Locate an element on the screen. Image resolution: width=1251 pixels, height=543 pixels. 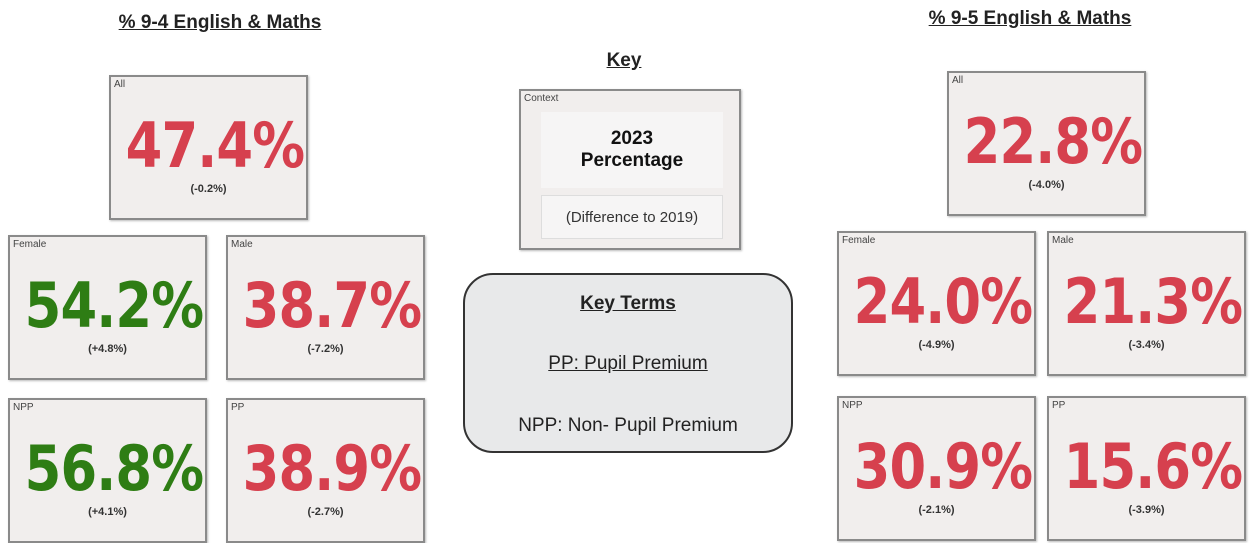
kpi-card: PP 38.9% (-2.7%) is located at coordinates (325, 470).